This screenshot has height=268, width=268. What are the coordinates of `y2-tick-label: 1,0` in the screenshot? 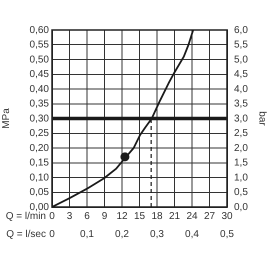 It's located at (241, 178).